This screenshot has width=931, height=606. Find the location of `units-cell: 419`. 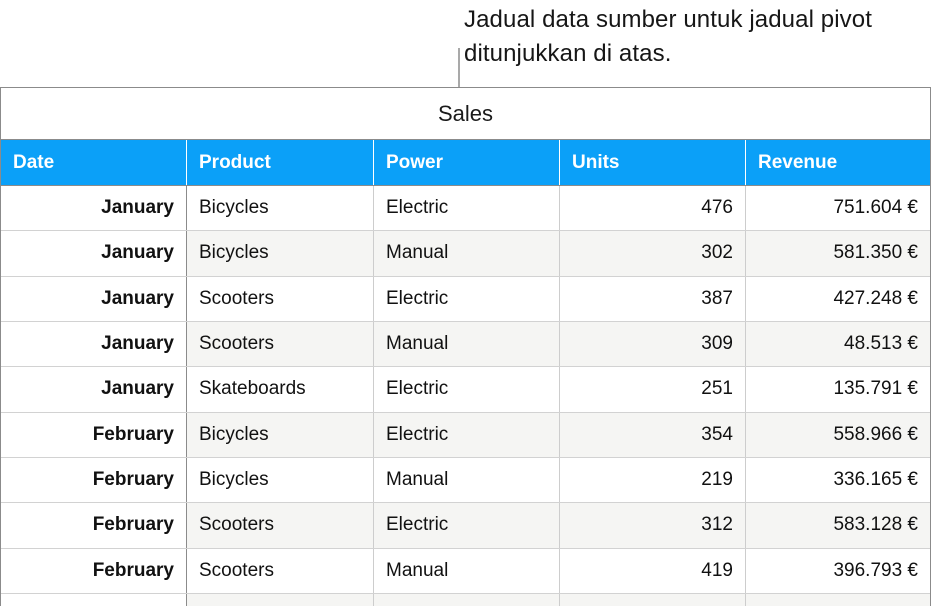

units-cell: 419 is located at coordinates (653, 570).